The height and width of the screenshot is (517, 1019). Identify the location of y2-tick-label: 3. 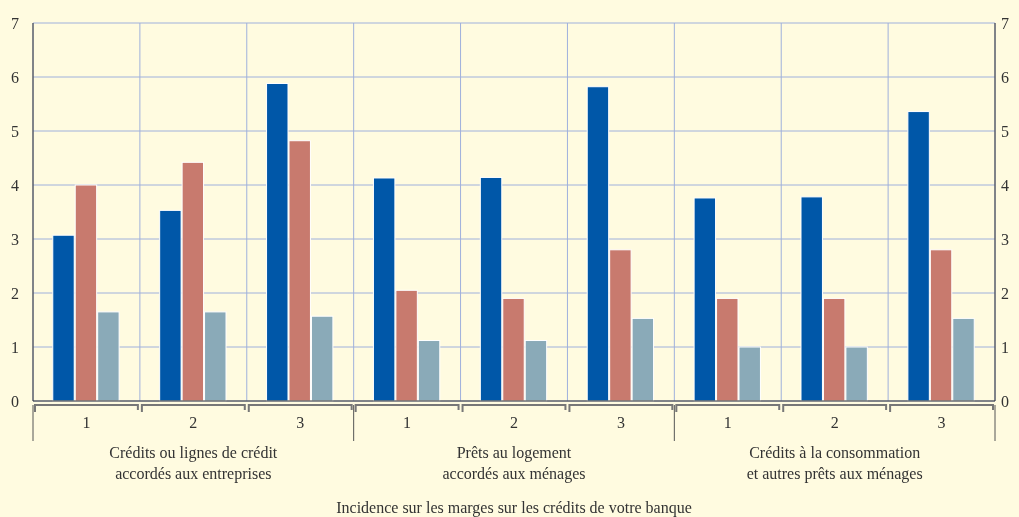
(1005, 239).